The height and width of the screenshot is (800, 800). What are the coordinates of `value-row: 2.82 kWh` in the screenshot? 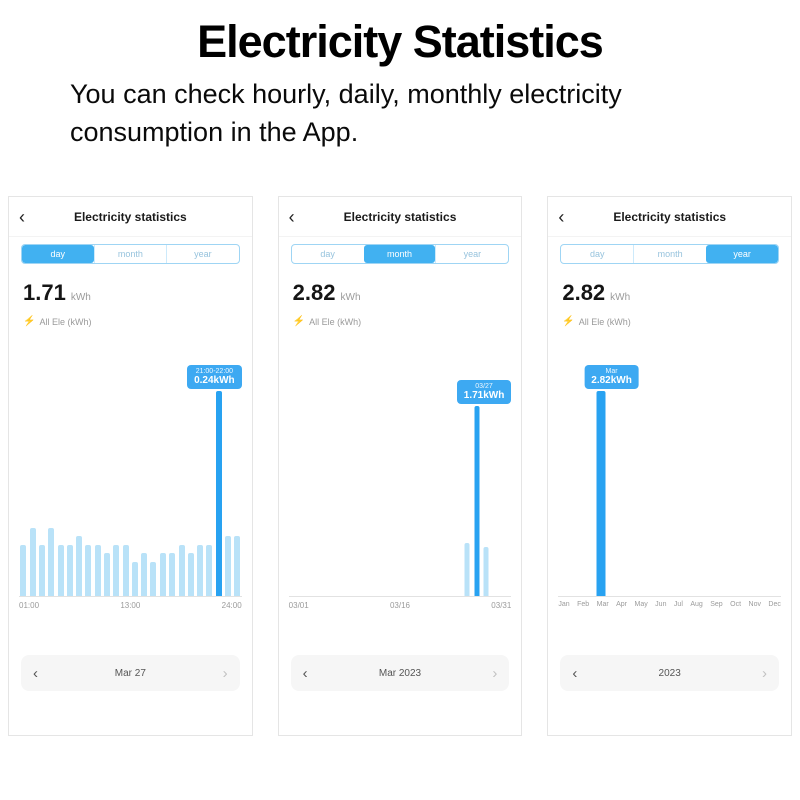 It's located at (676, 293).